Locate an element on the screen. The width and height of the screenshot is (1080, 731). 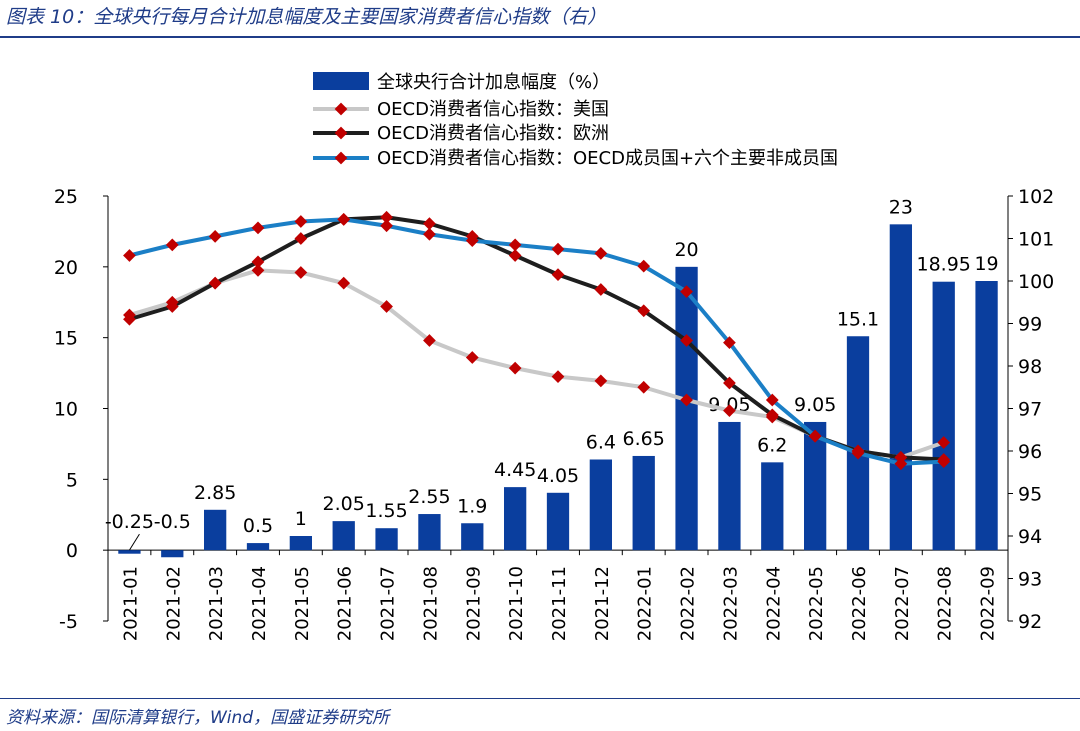
bar-data-label: 2.85 is located at coordinates (215, 493).